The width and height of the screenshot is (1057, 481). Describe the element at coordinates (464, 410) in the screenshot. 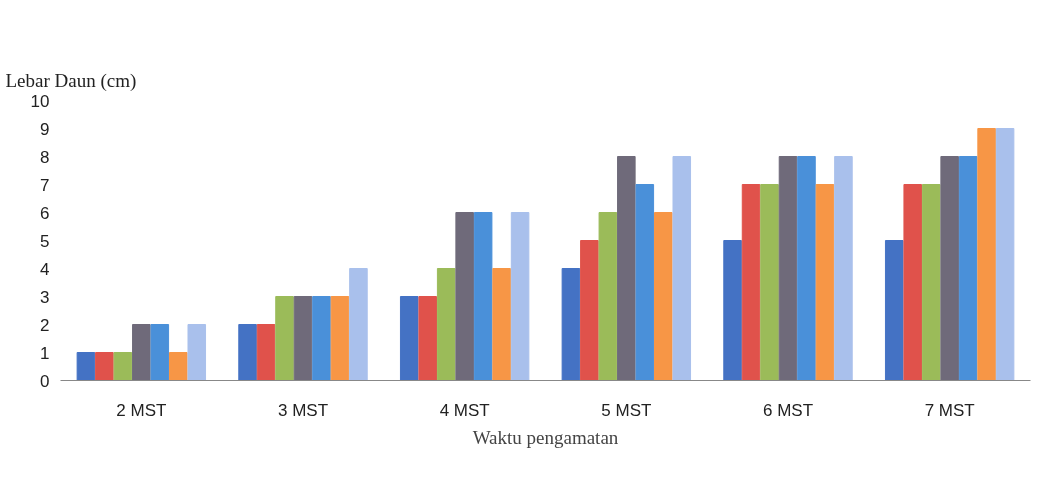

I see `x-tick-label: 4 MST` at that location.